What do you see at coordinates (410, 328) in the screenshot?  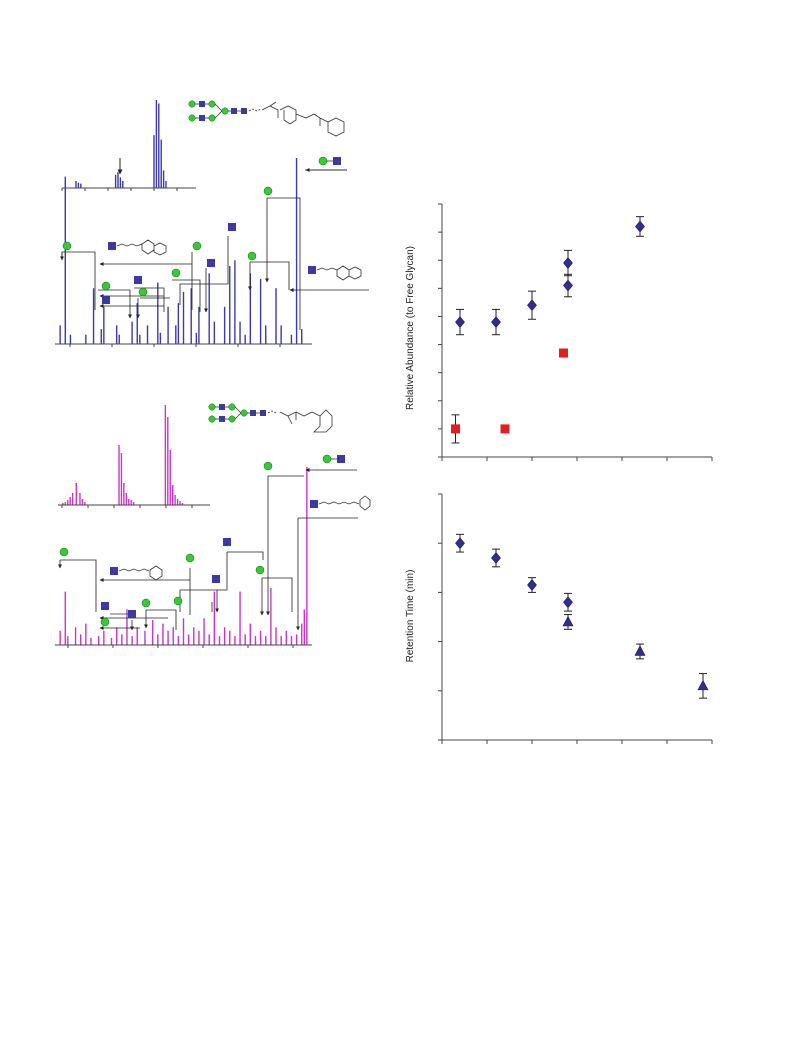 I see `relative-abundance-ylabel: Relative Abundance (to Free Glycan)` at bounding box center [410, 328].